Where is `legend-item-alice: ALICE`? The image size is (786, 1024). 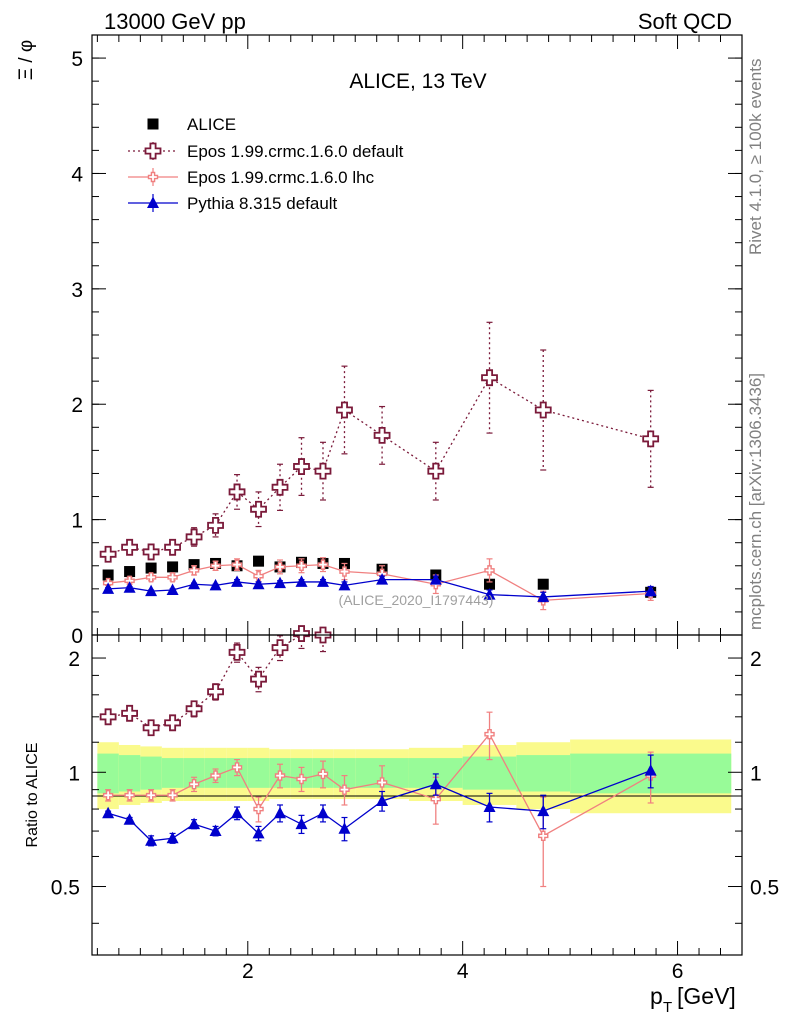
legend-item-alice: ALICE is located at coordinates (191, 124).